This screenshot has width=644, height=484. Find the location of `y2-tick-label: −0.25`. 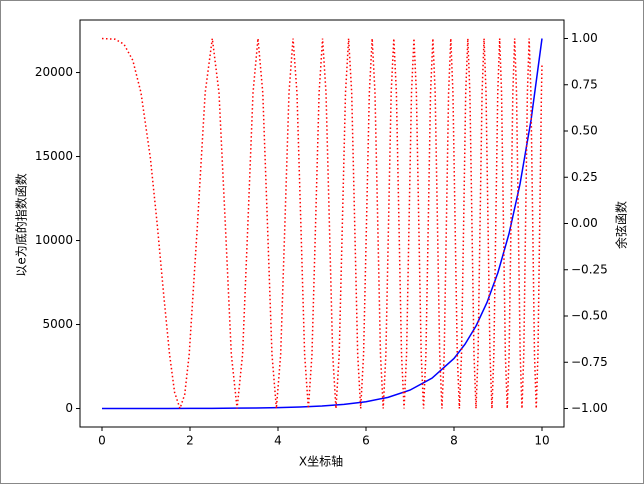

y2-tick-label: −0.25 is located at coordinates (589, 269).